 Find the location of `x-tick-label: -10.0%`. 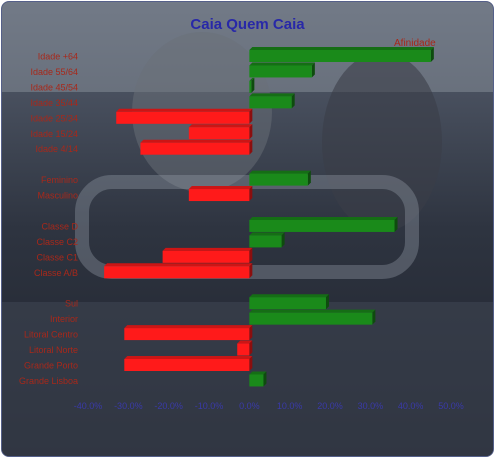

x-tick-label: -10.0% is located at coordinates (209, 406).